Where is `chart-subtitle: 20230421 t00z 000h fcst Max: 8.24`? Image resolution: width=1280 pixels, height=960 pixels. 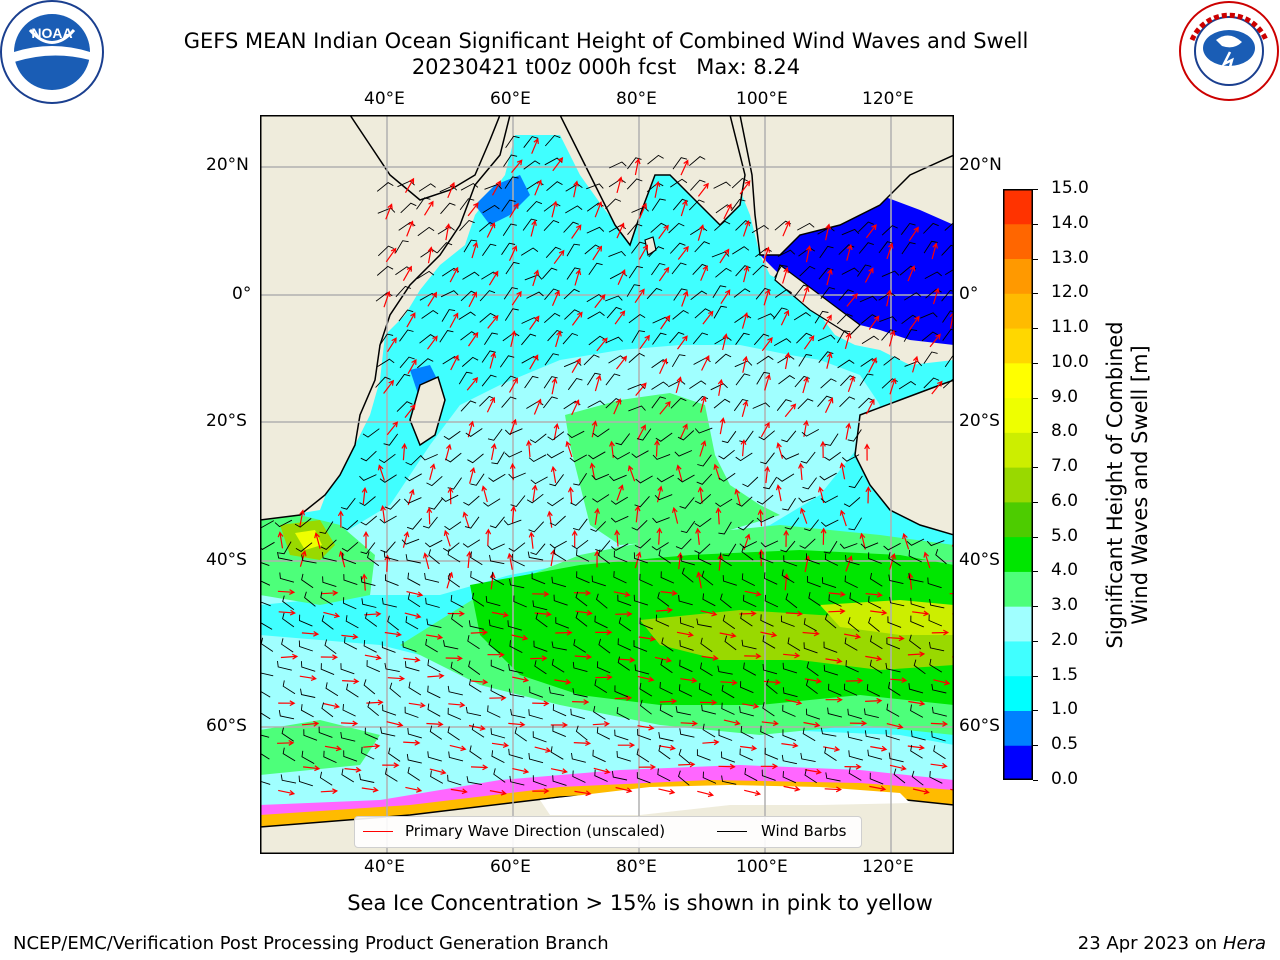 chart-subtitle: 20230421 t00z 000h fcst Max: 8.24 is located at coordinates (606, 67).